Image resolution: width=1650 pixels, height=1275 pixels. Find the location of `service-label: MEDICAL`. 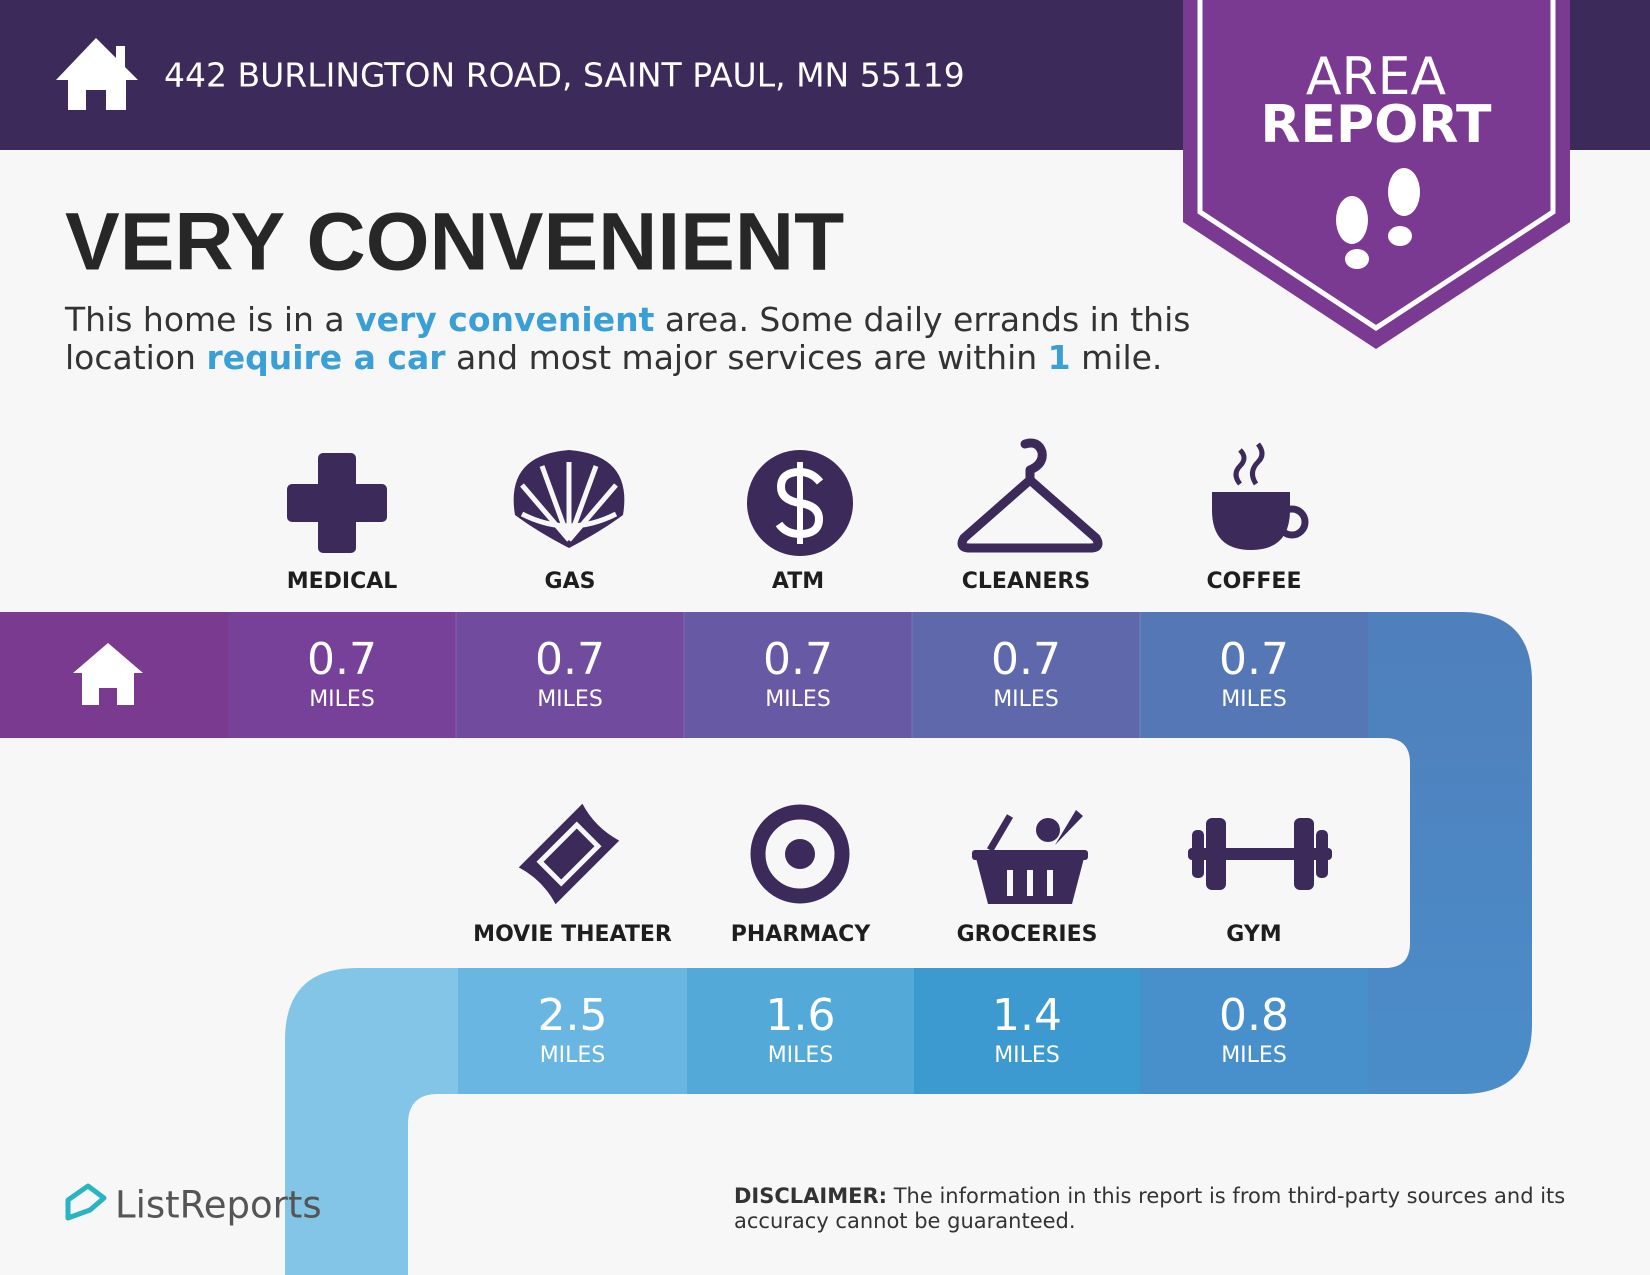

service-label: MEDICAL is located at coordinates (342, 581).